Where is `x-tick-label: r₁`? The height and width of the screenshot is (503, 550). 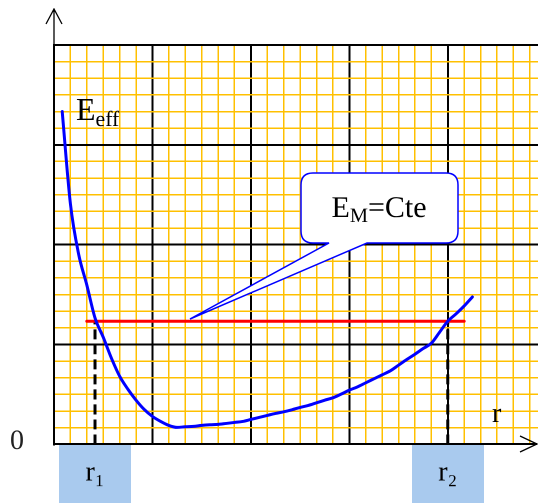
x-tick-label: r₁ is located at coordinates (95, 472).